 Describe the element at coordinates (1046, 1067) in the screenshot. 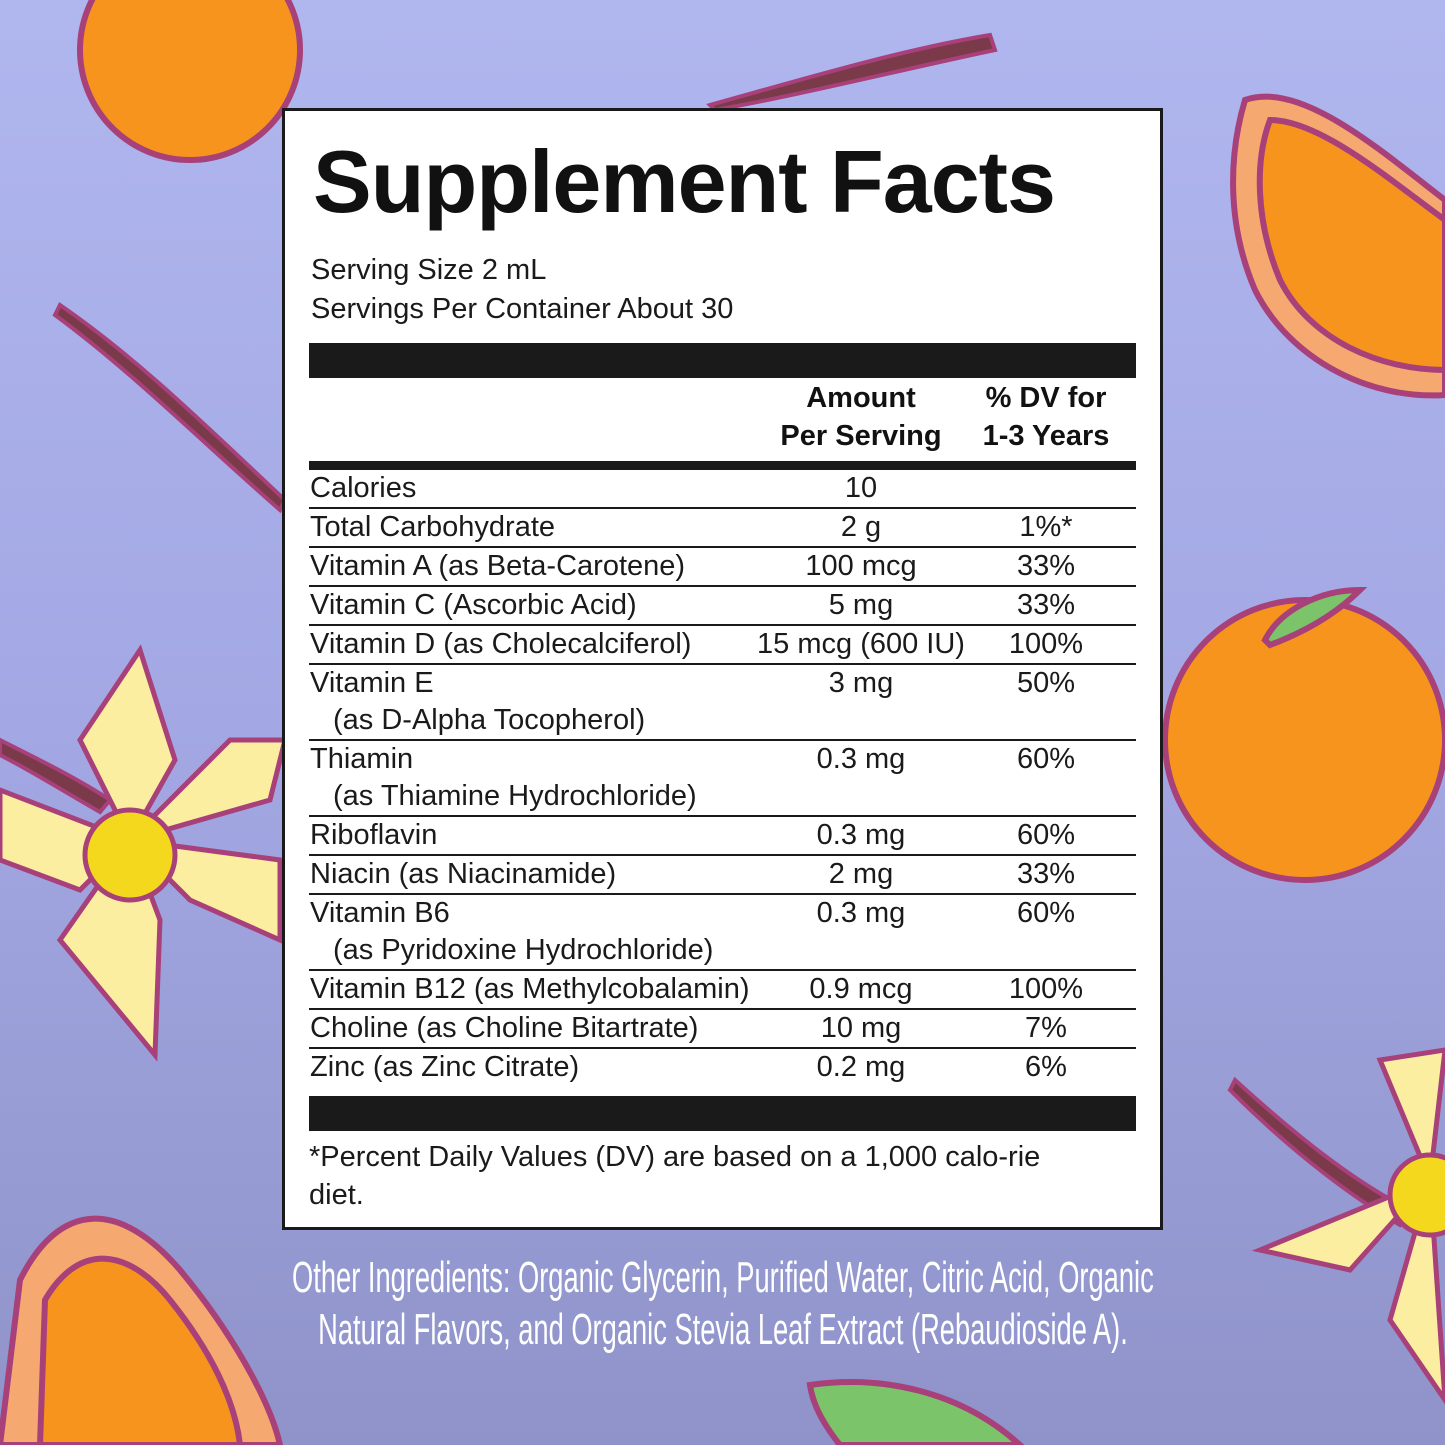

I see `nutrient-dv: 6%` at that location.